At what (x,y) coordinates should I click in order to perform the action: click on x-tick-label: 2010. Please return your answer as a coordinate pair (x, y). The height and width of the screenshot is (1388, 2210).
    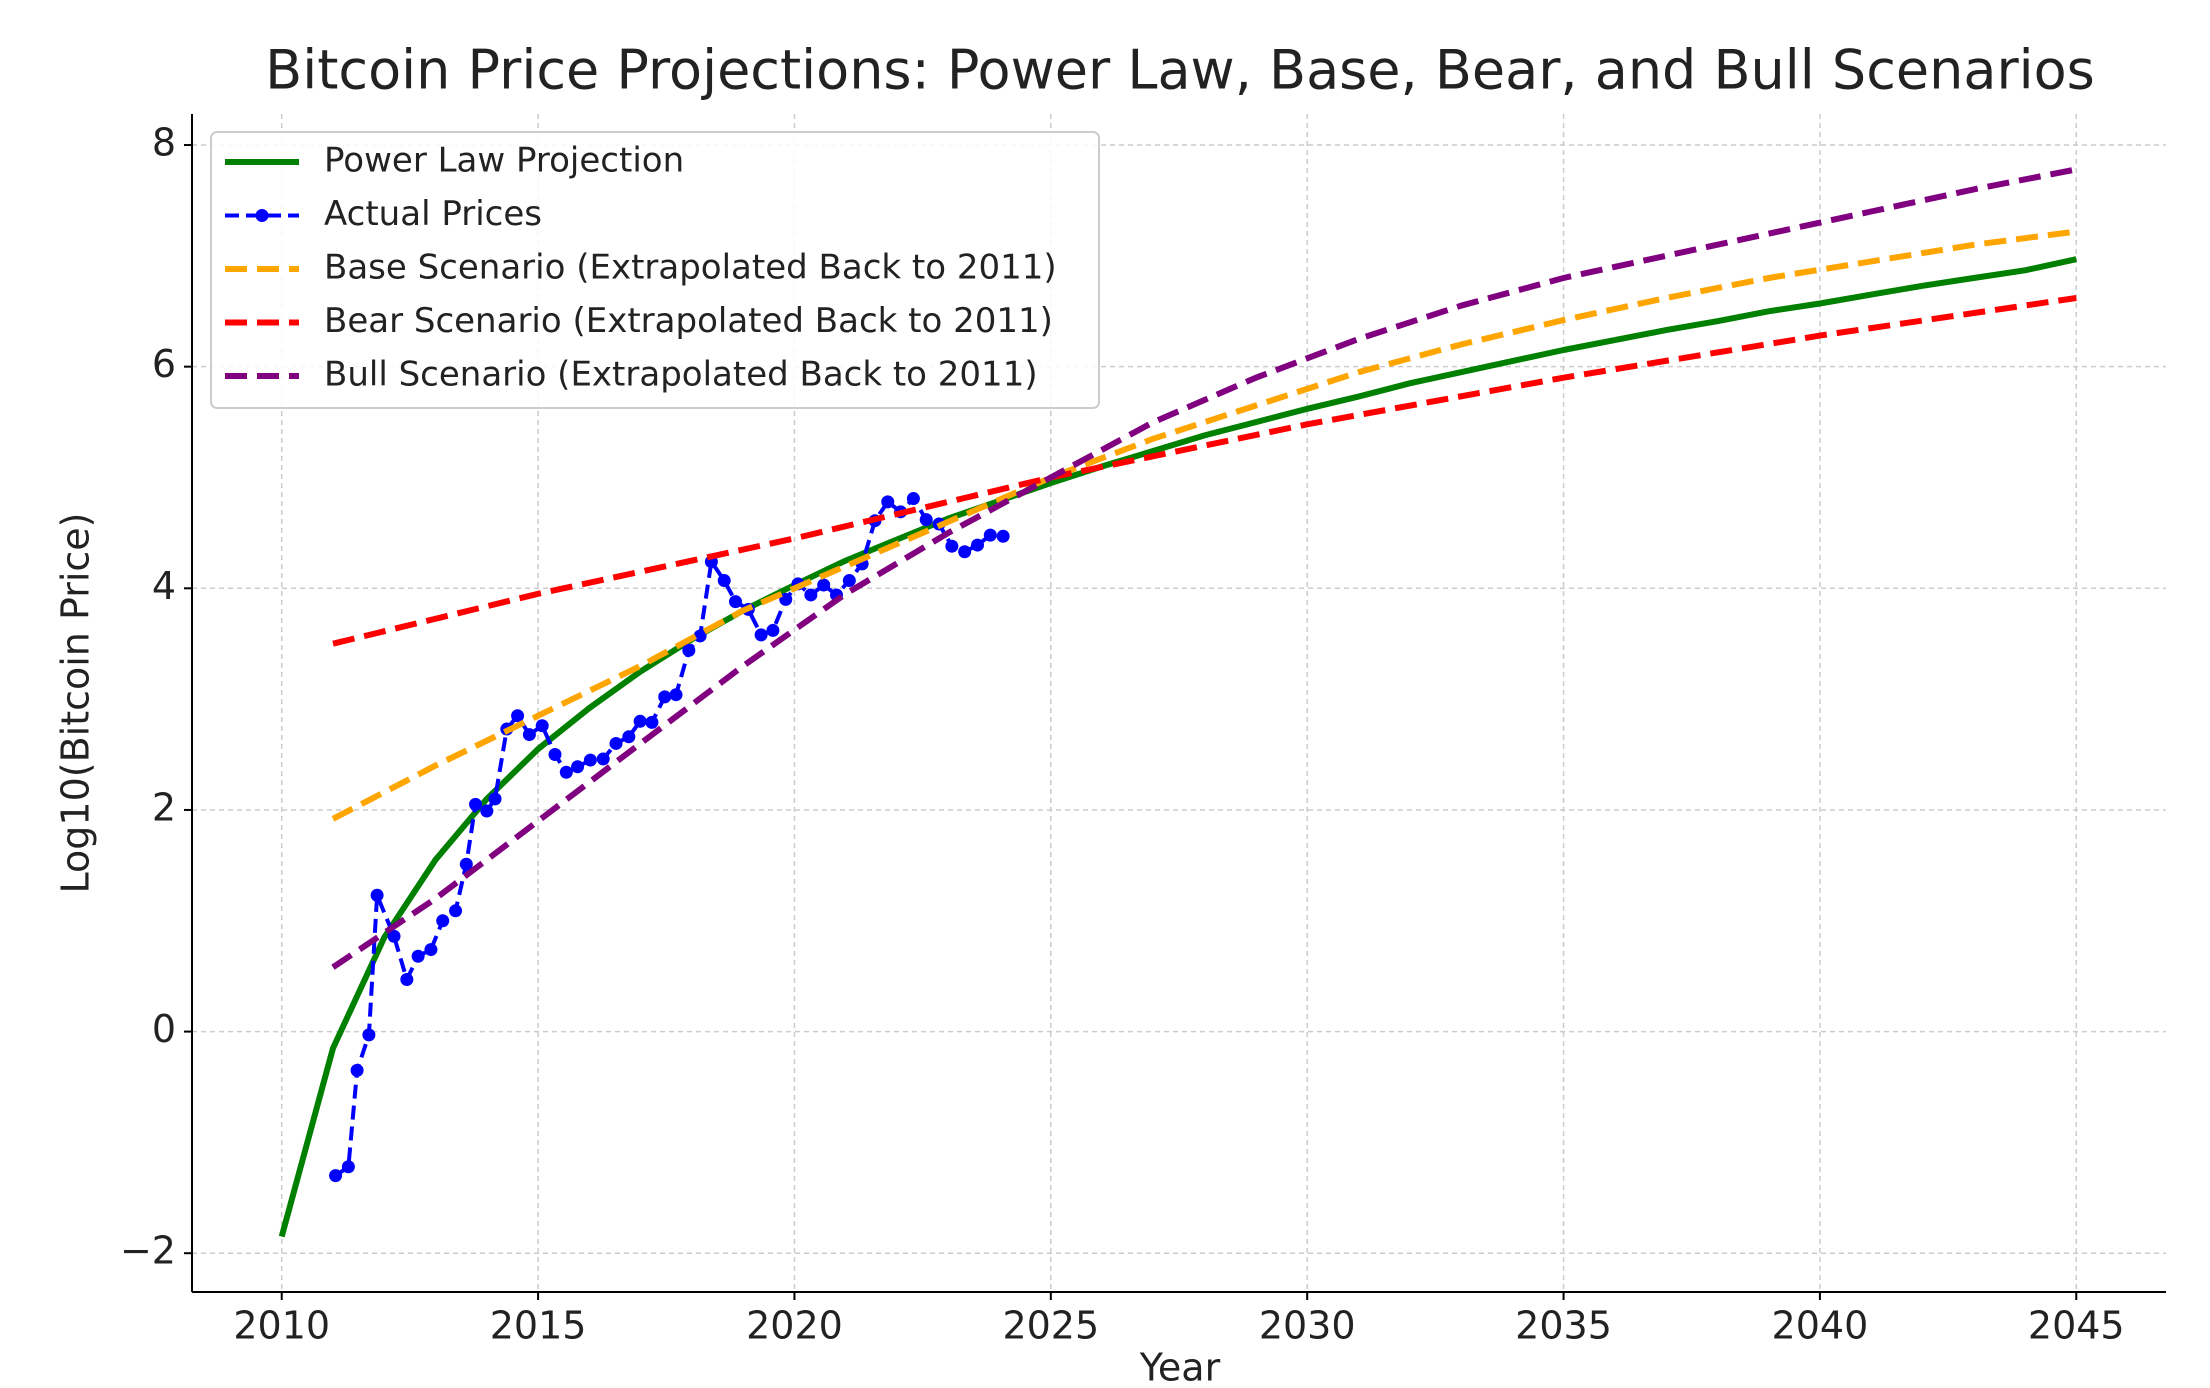
    Looking at the image, I should click on (281, 1326).